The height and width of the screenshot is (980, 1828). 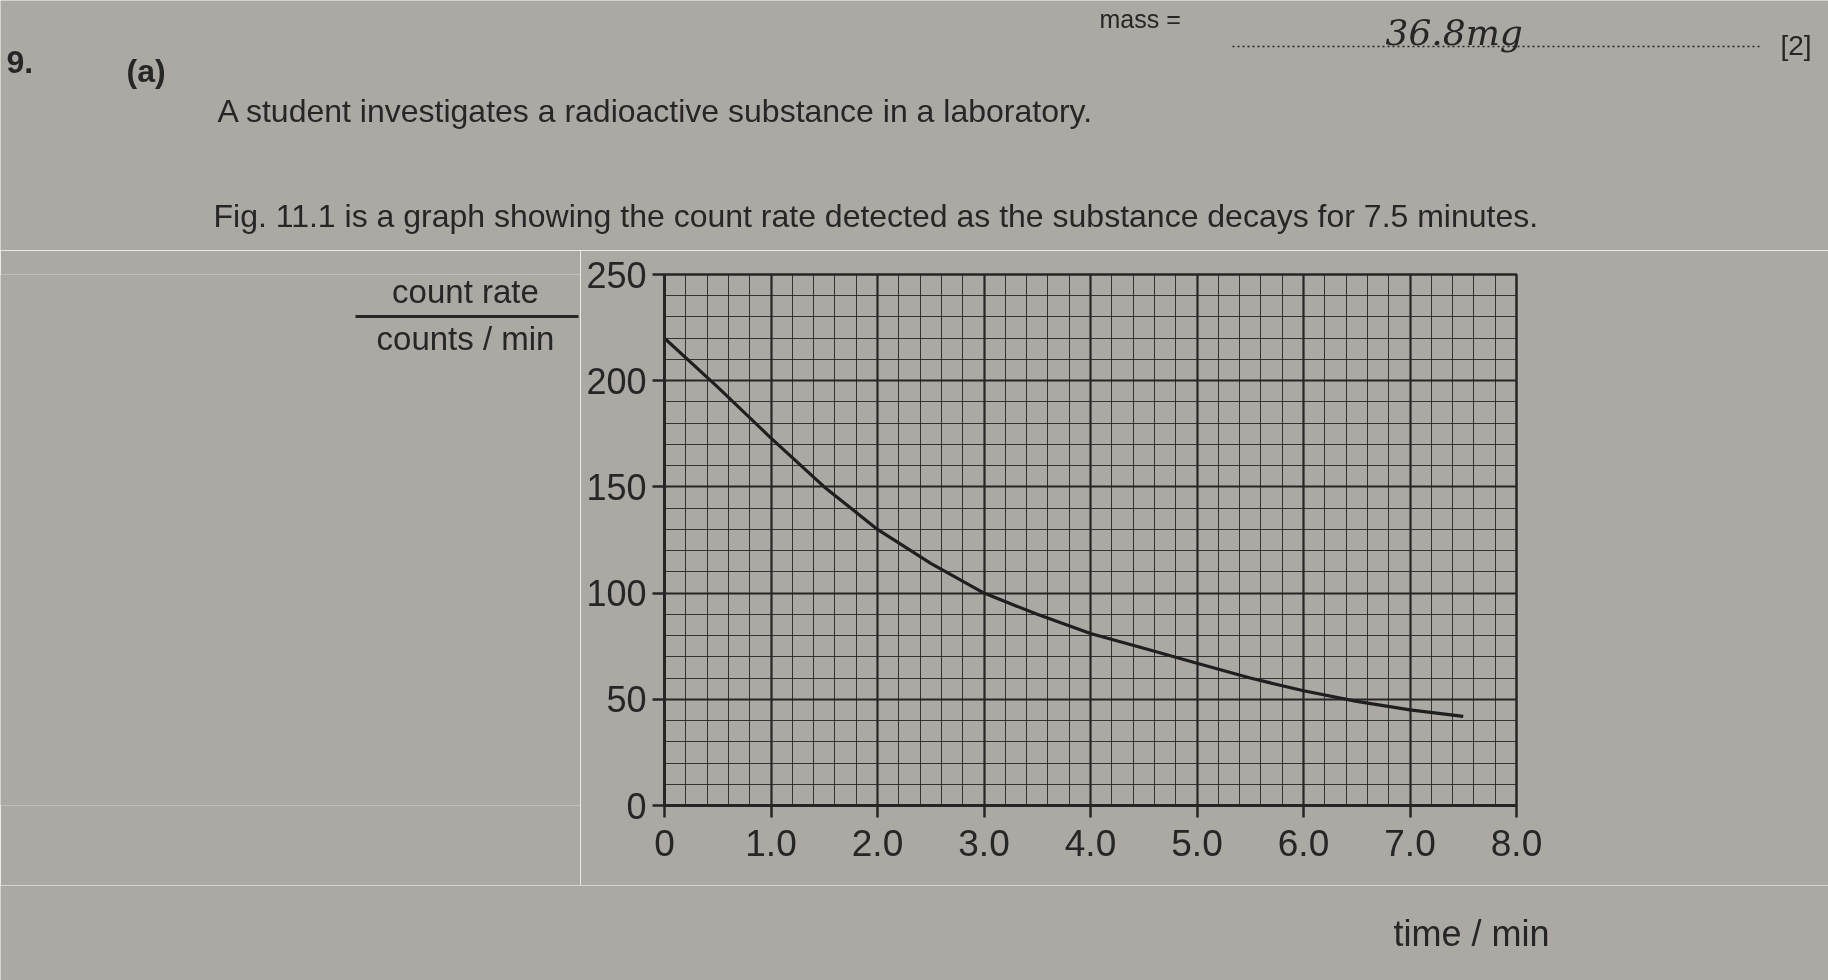 What do you see at coordinates (664, 843) in the screenshot?
I see `x-tick-label: 0` at bounding box center [664, 843].